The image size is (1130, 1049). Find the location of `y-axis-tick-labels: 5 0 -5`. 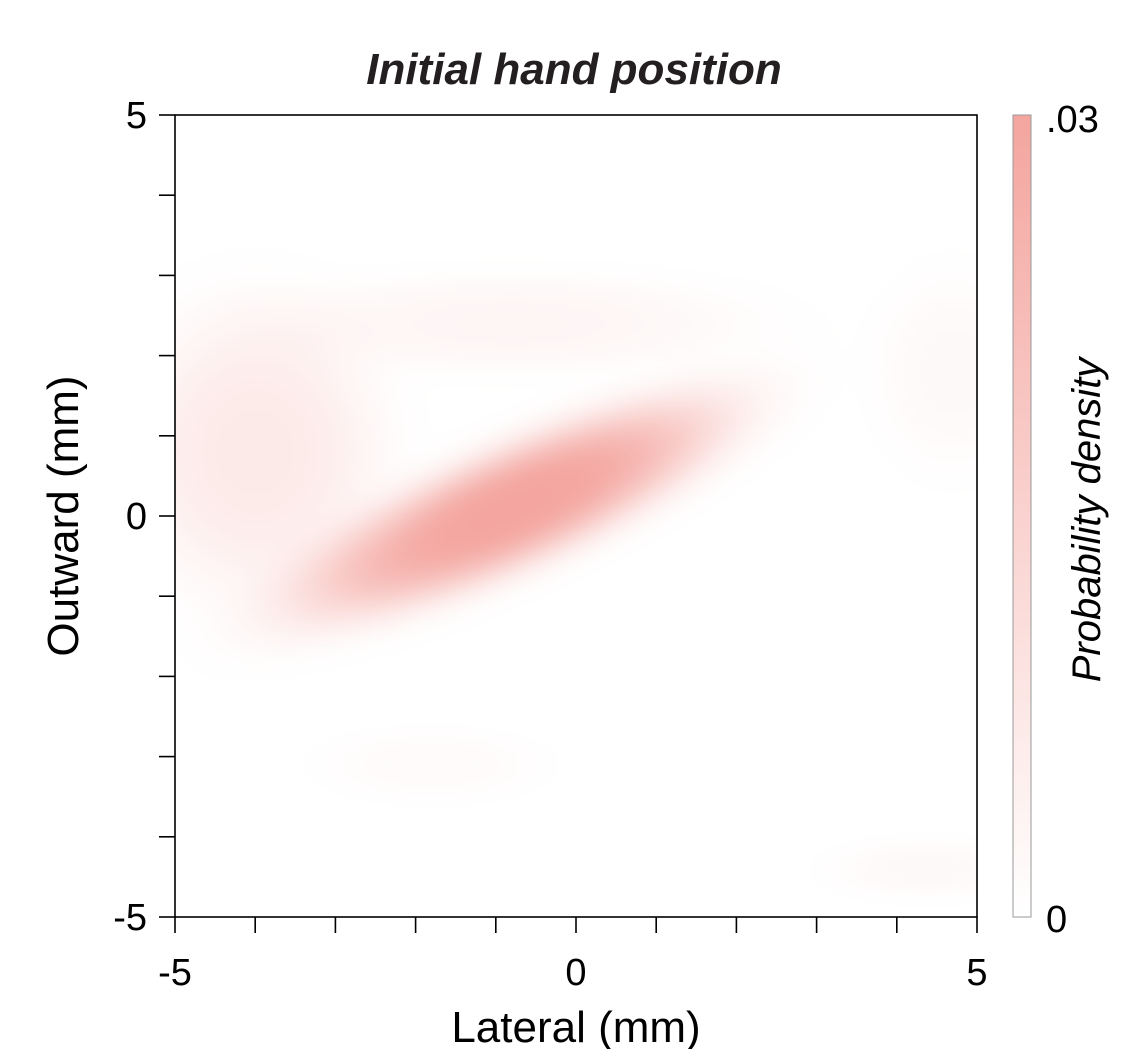

y-axis-tick-labels: 5 0 -5 is located at coordinates (130, 517).